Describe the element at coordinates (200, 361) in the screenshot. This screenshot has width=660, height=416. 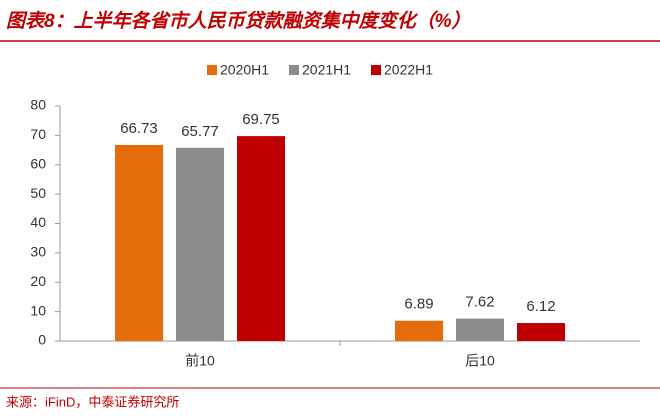
I see `x-tick-label: 前10` at that location.